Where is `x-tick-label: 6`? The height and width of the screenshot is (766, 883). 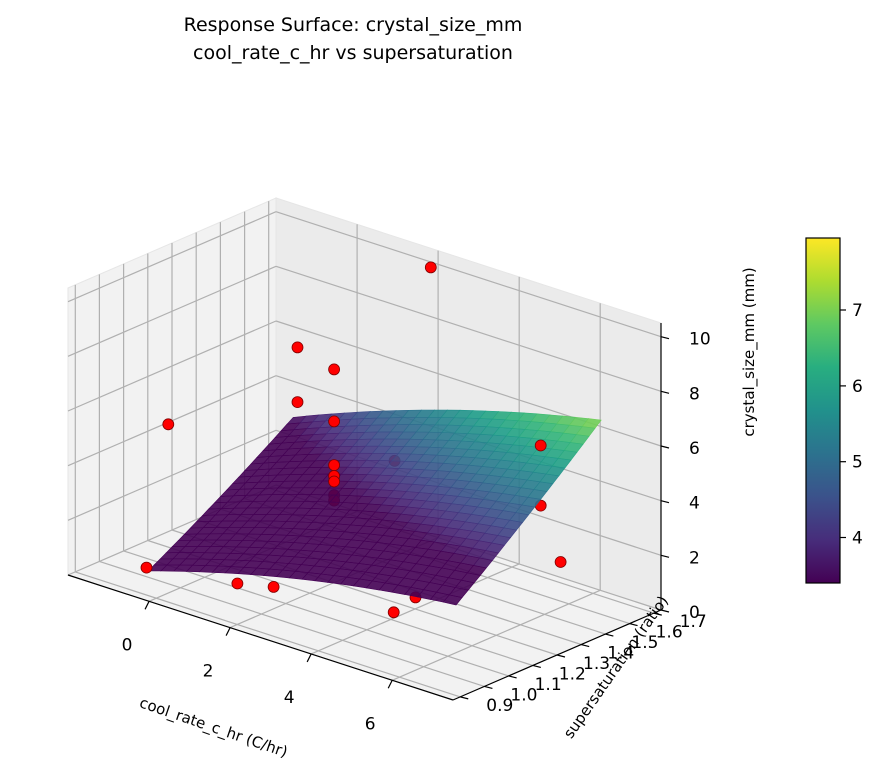 x-tick-label: 6 is located at coordinates (370, 724).